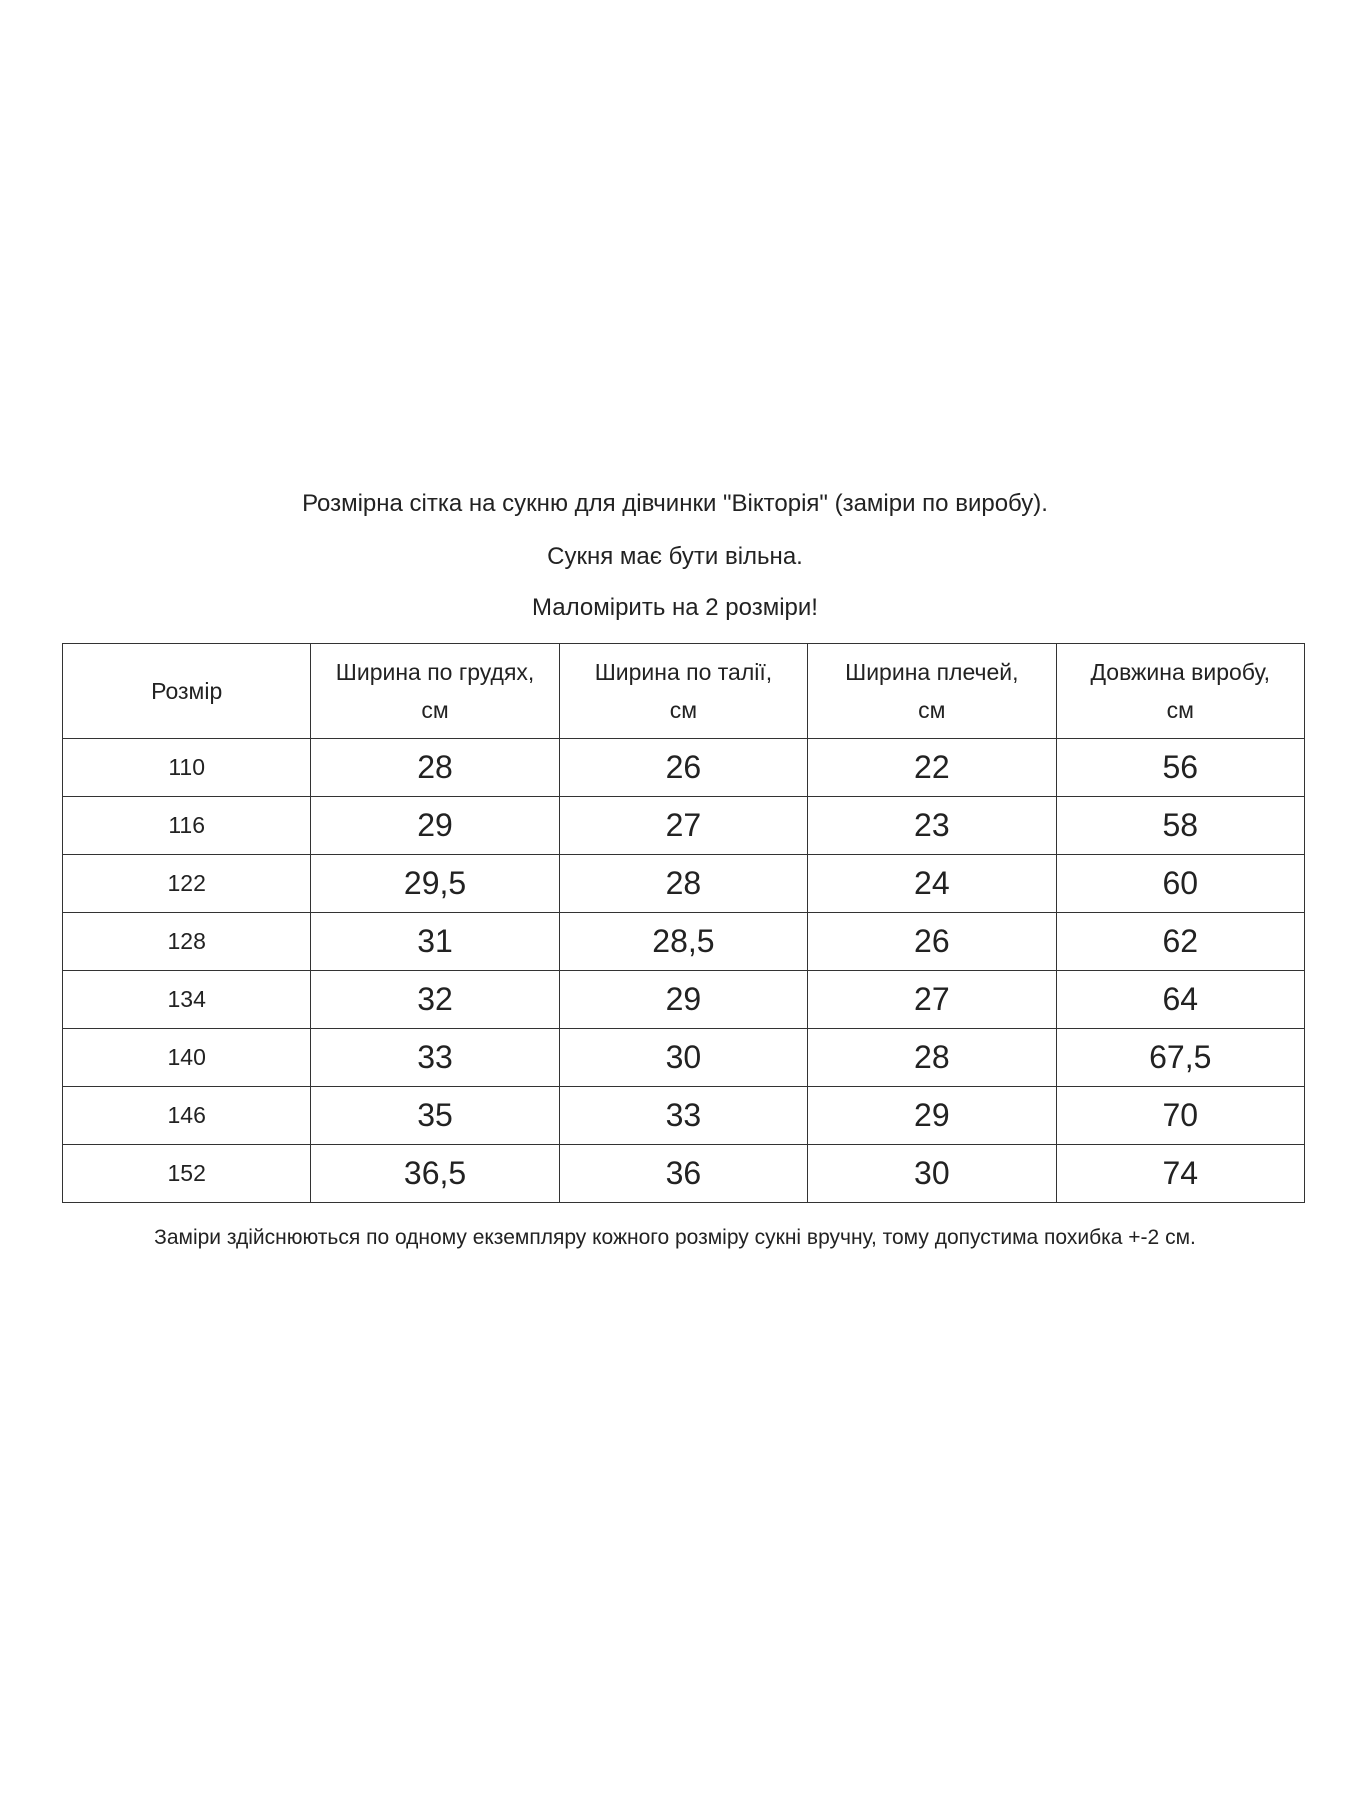  What do you see at coordinates (675, 556) in the screenshot?
I see `fit-note: Сукня має бути вільна.` at bounding box center [675, 556].